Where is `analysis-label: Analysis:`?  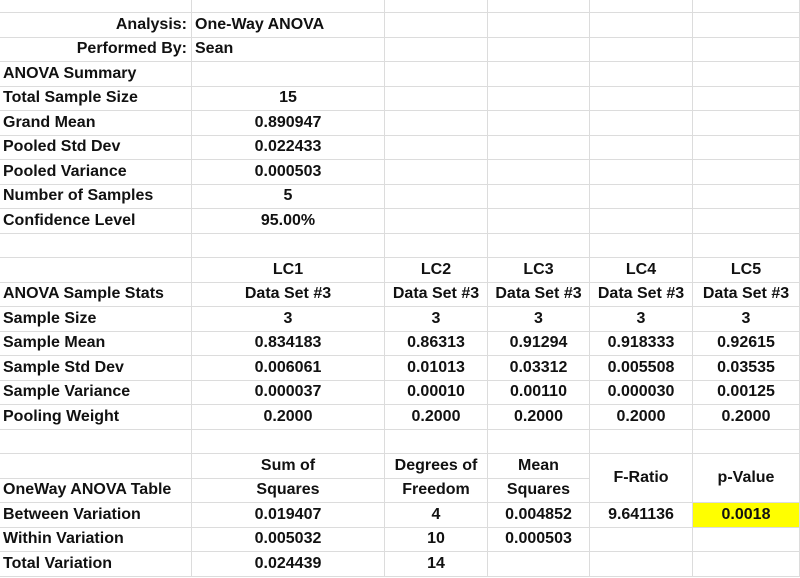
analysis-label: Analysis: is located at coordinates (96, 25).